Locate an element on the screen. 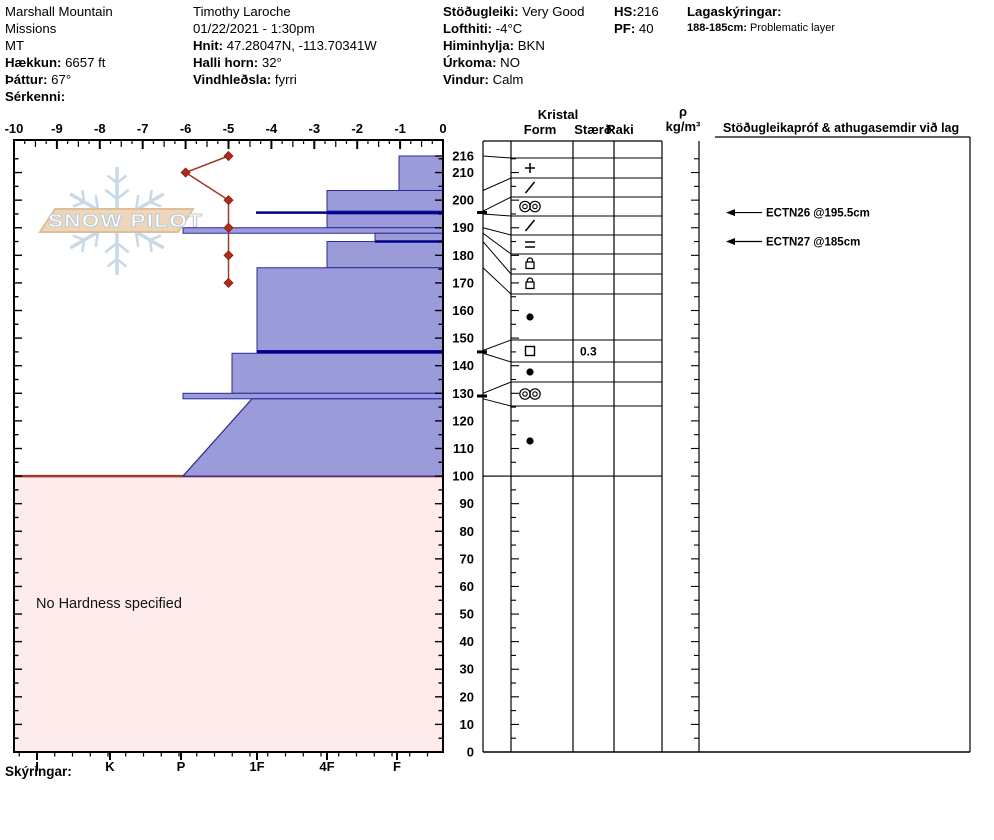 The height and width of the screenshot is (840, 994). stability-notes-header: Stöðugleikapróf & athugasemdir við lag is located at coordinates (841, 128).